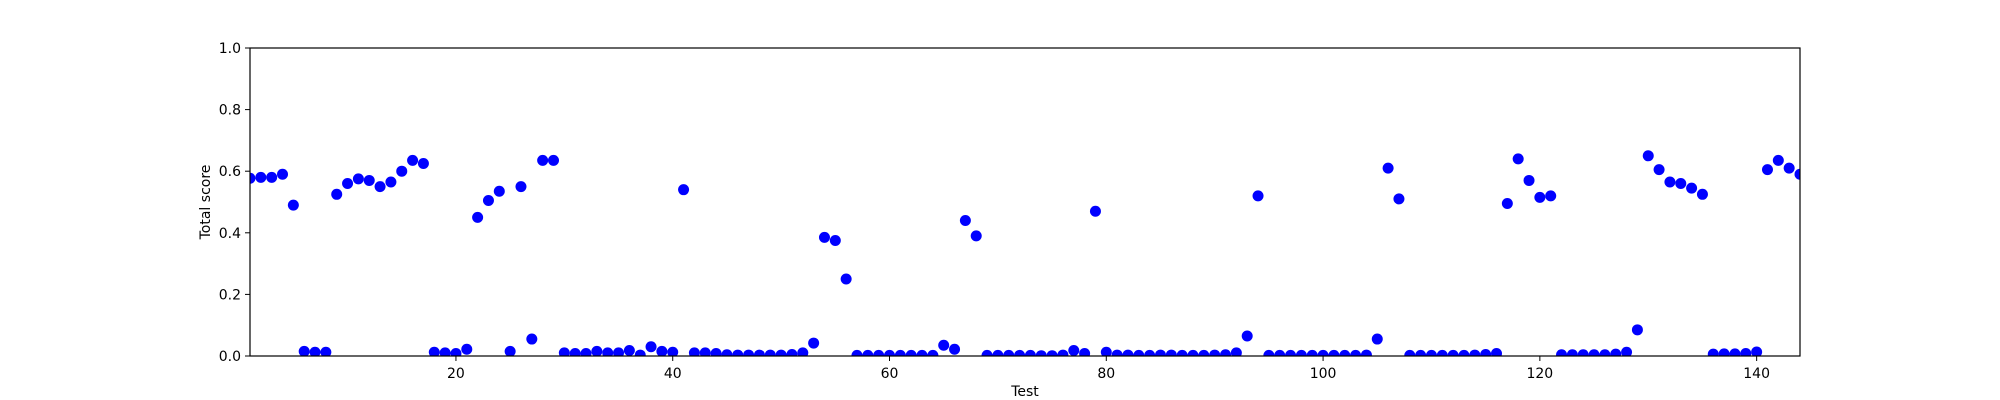  What do you see at coordinates (1024, 392) in the screenshot?
I see `x-axis-label: Test` at bounding box center [1024, 392].